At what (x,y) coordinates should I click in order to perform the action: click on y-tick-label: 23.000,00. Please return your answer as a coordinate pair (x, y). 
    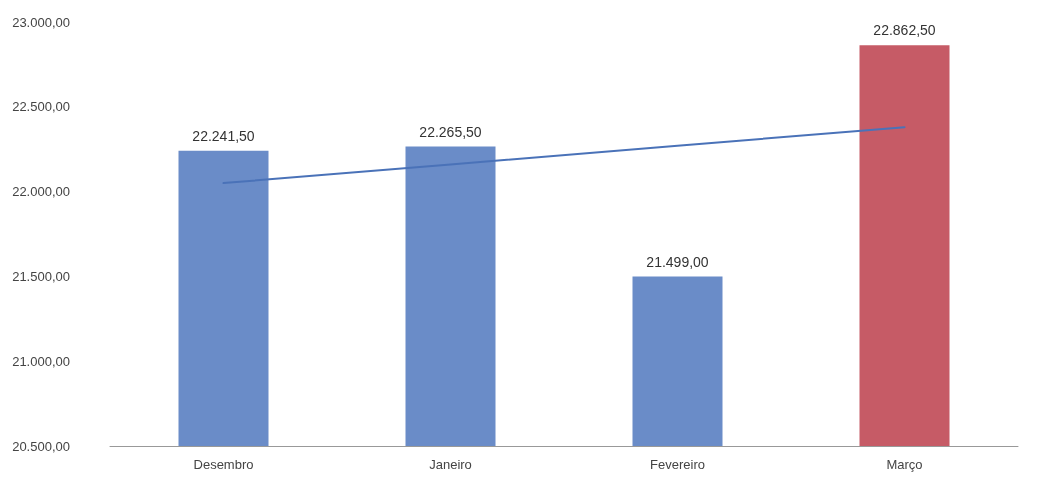
    Looking at the image, I should click on (41, 22).